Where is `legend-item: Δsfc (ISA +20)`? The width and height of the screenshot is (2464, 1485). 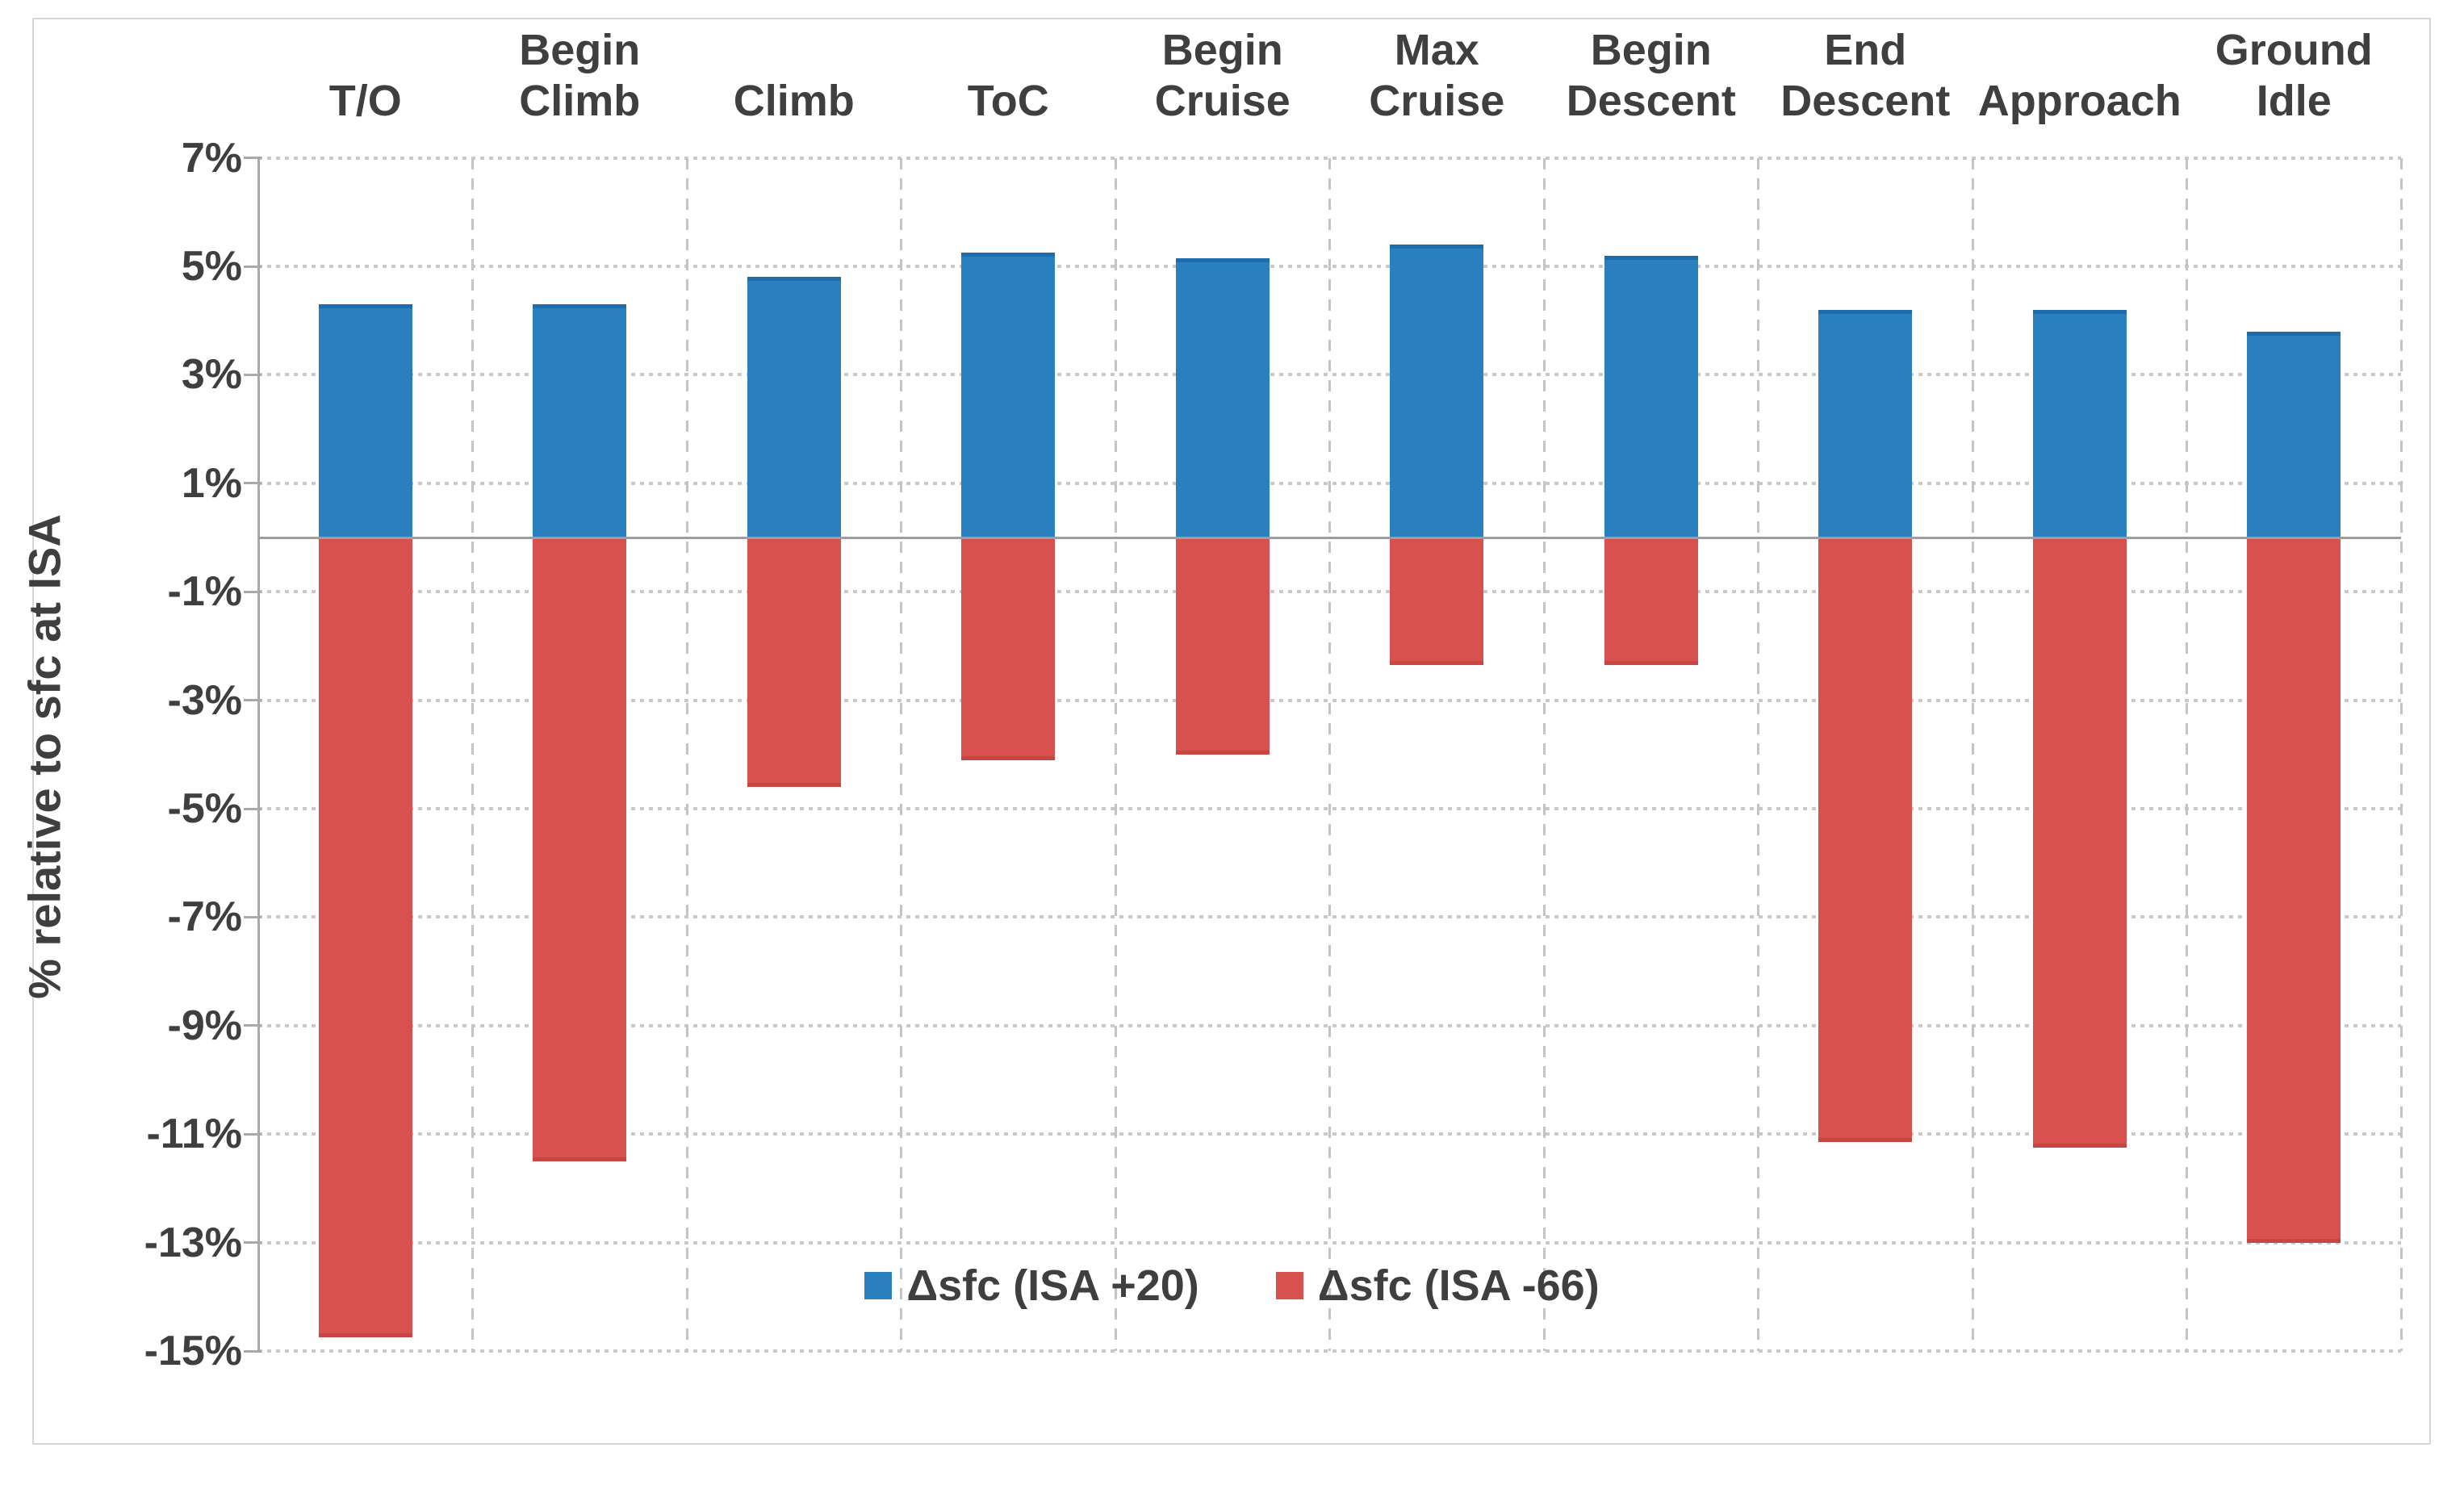
legend-item: Δsfc (ISA +20) is located at coordinates (1031, 1285).